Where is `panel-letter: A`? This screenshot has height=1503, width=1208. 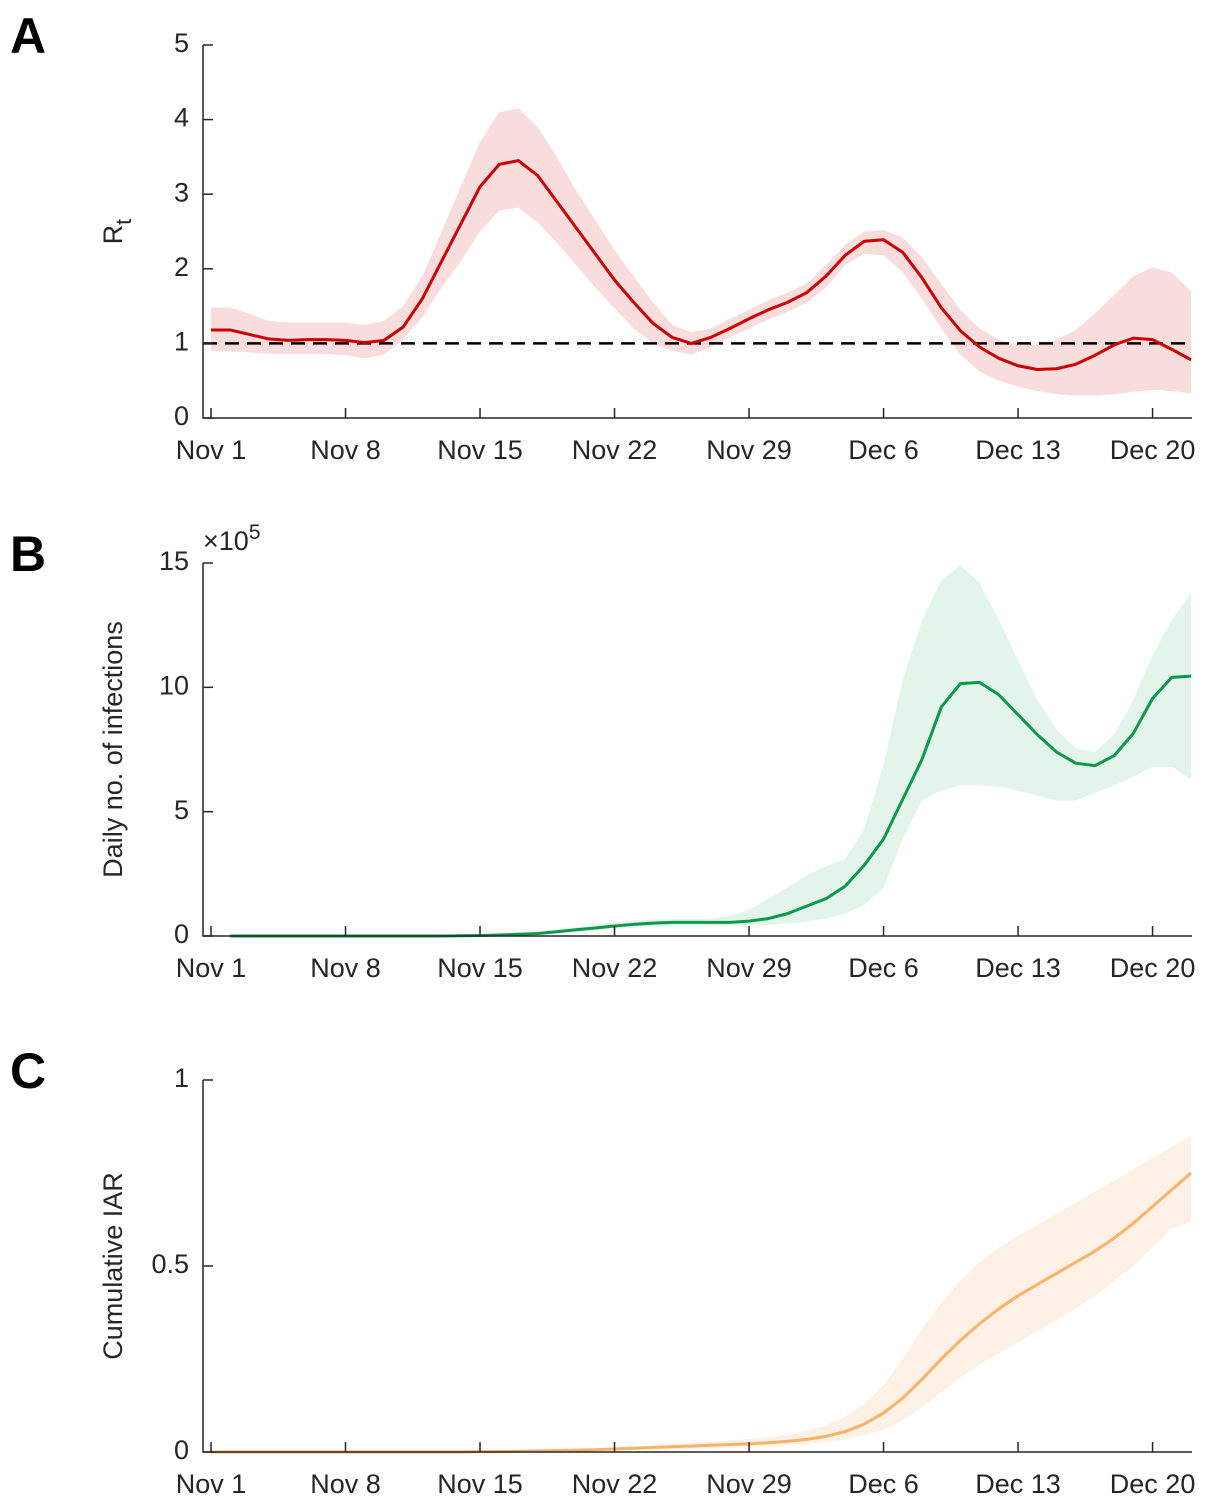 panel-letter: A is located at coordinates (28, 36).